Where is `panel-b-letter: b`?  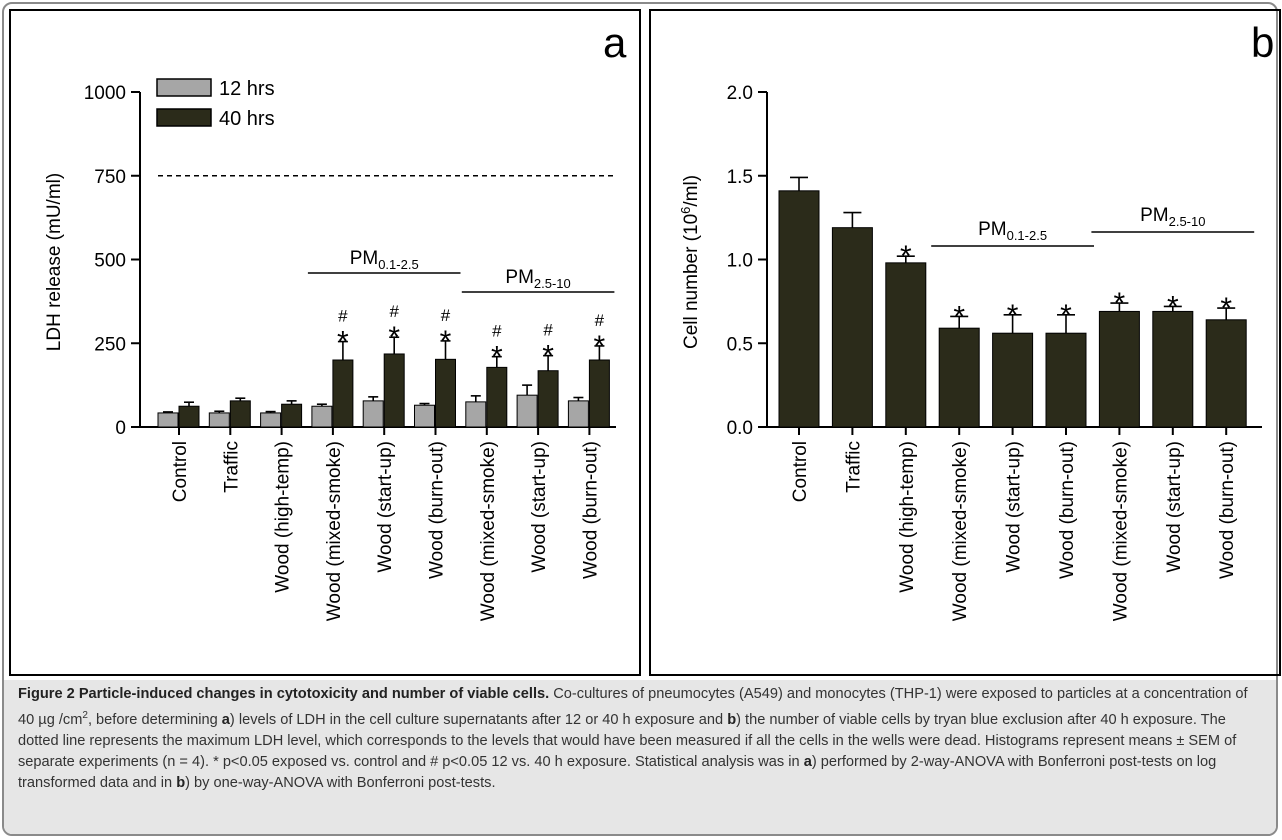 panel-b-letter: b is located at coordinates (1262, 42).